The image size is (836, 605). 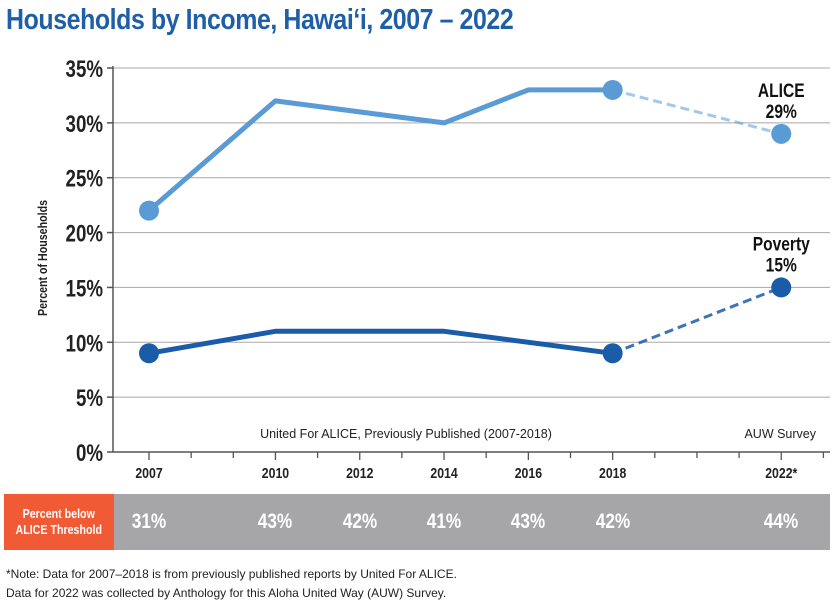 I want to click on y-tick-label: 25%, so click(x=84, y=179).